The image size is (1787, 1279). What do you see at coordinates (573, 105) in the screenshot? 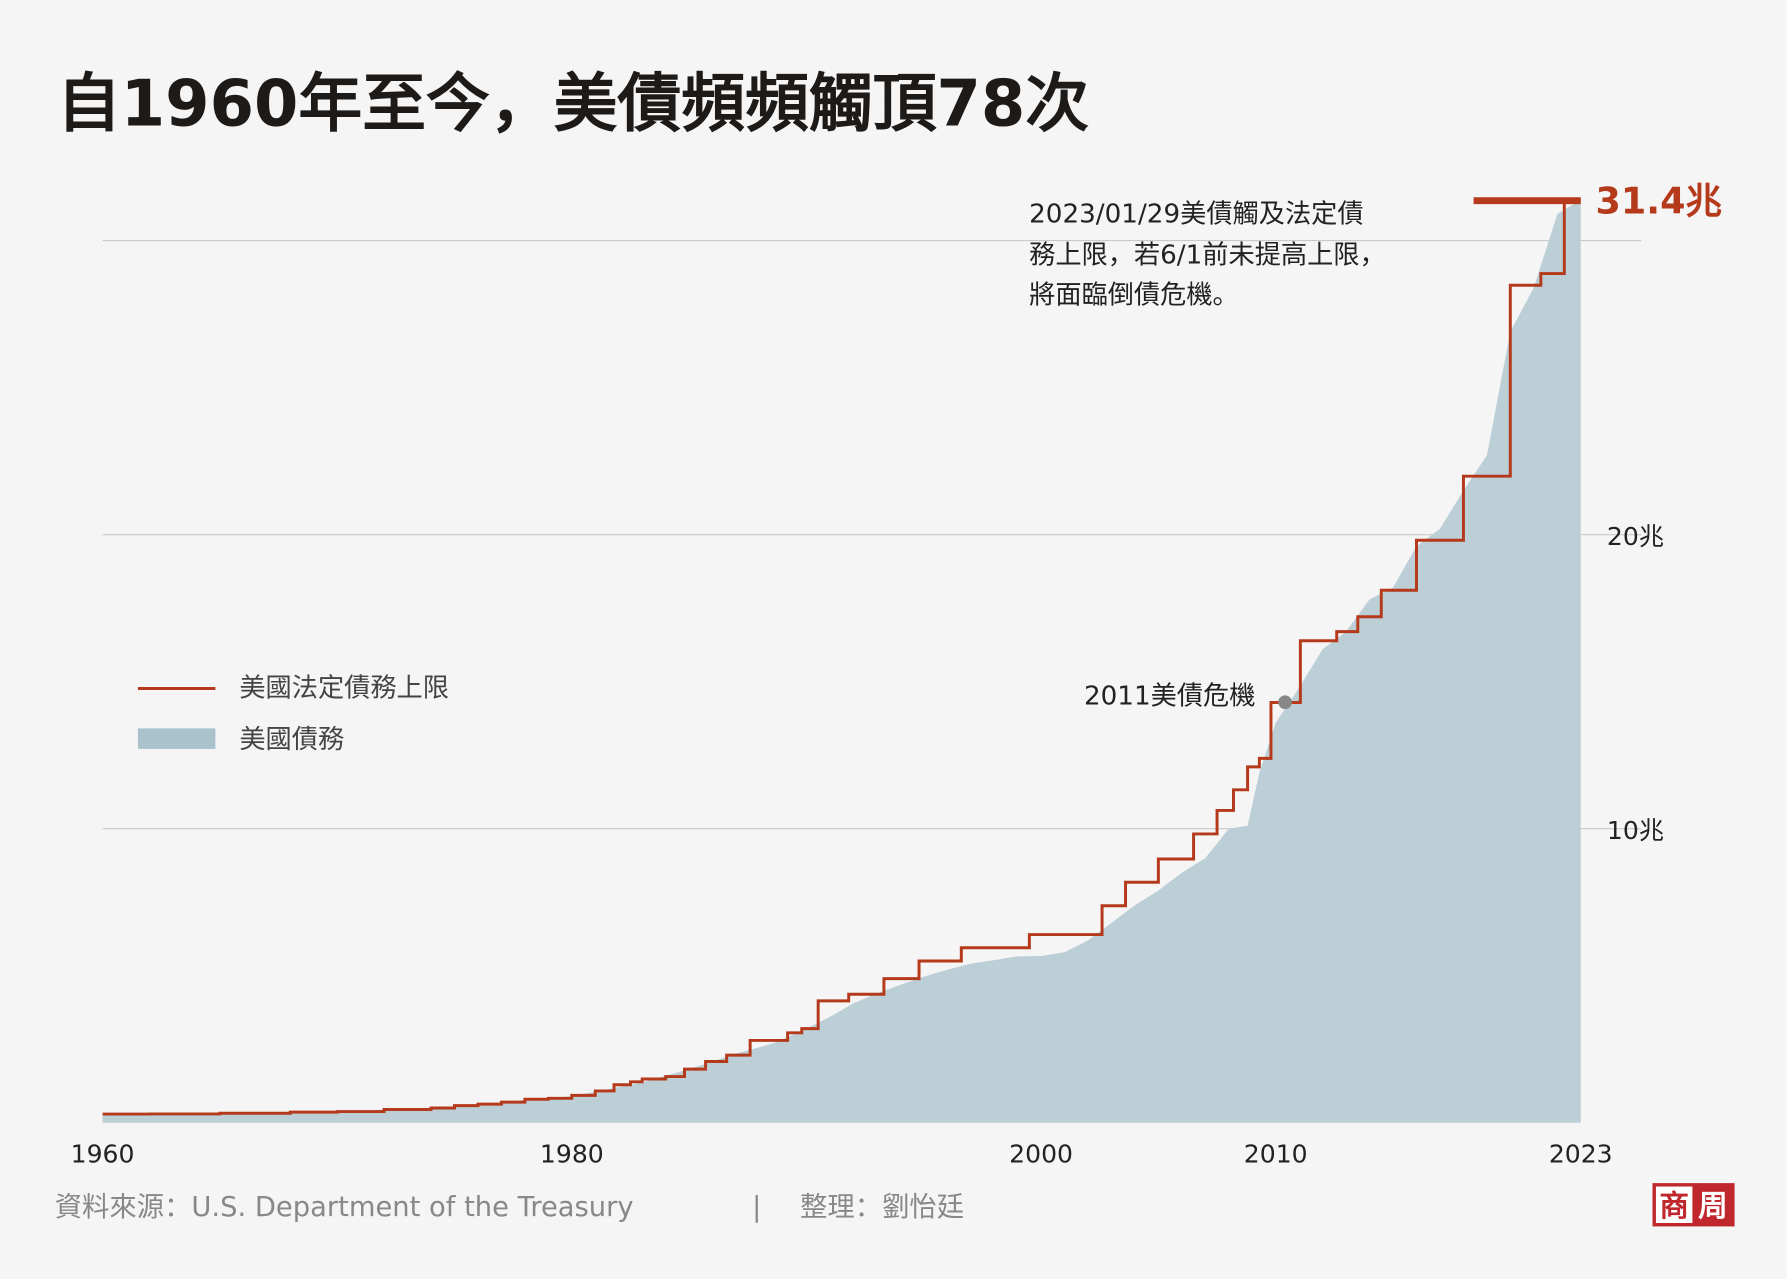
I see `chart-title: 自1960年至今，美債頻頻觸頂78次` at bounding box center [573, 105].